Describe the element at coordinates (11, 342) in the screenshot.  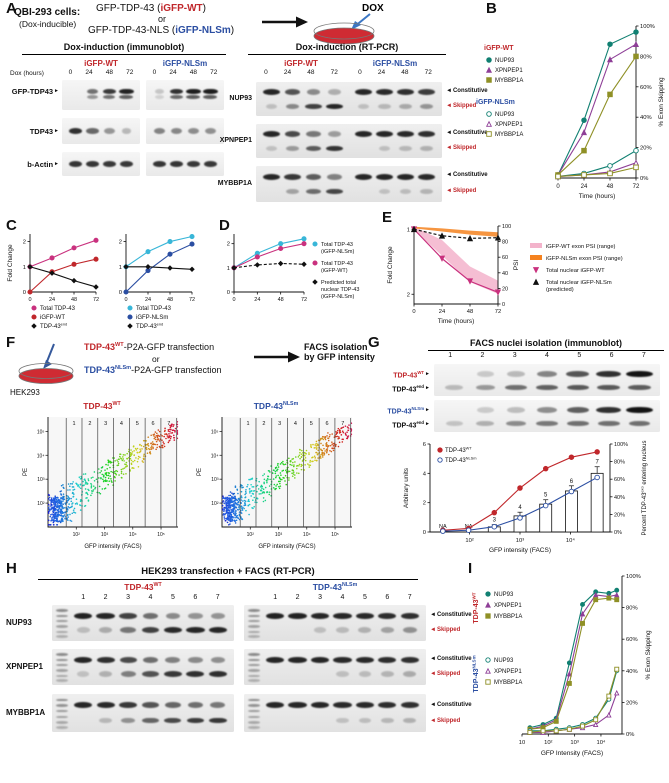
I see `panel-f-label: F` at that location.